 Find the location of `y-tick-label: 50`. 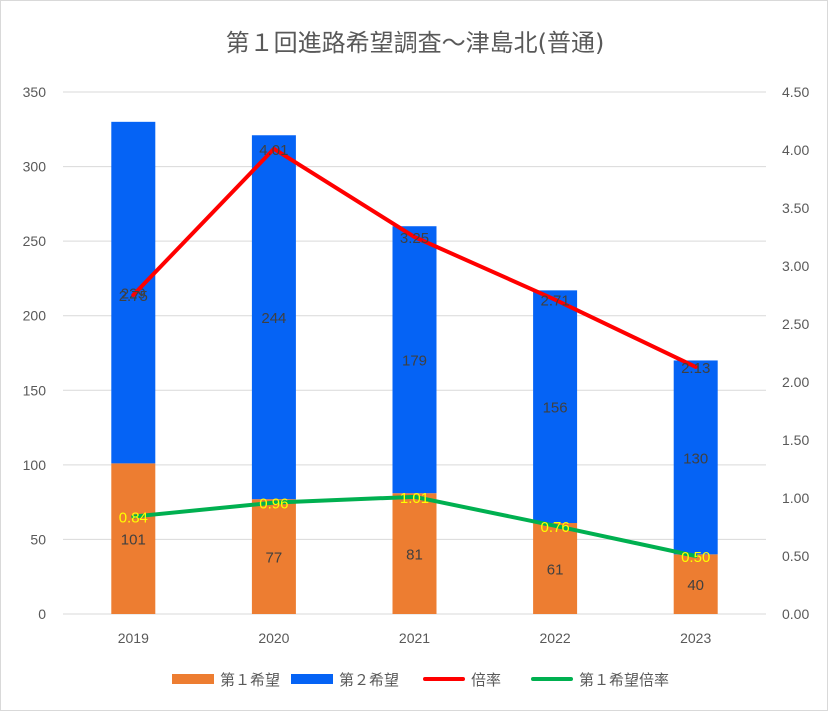

y-tick-label: 50 is located at coordinates (38, 539).